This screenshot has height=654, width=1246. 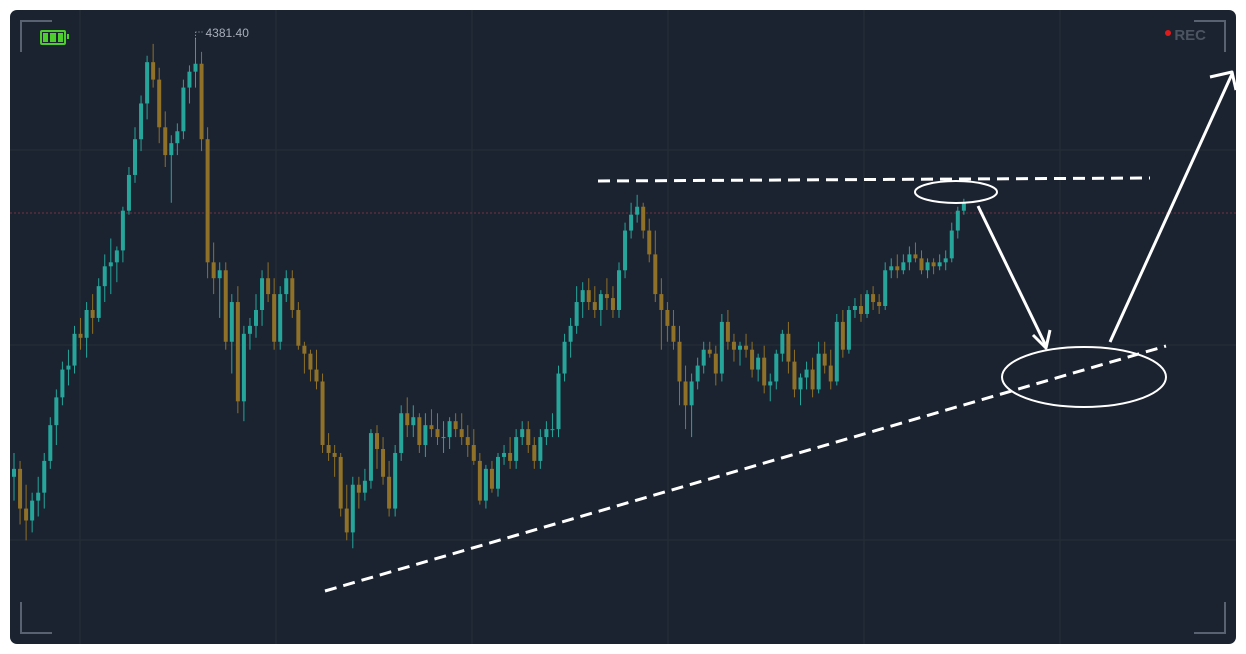 What do you see at coordinates (54, 37) in the screenshot?
I see `battery-icon` at bounding box center [54, 37].